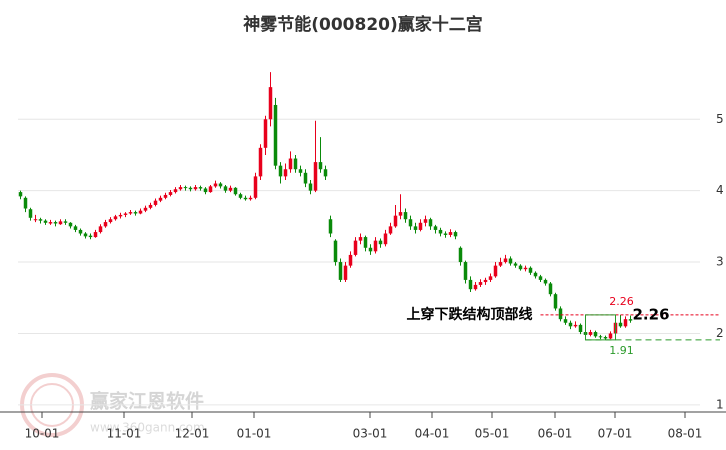  What do you see at coordinates (370, 434) in the screenshot?
I see `x-tick-label: 03-01` at bounding box center [370, 434].